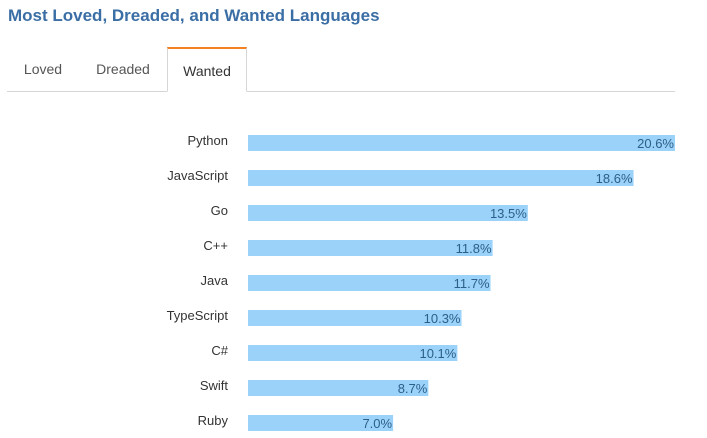  Describe the element at coordinates (474, 248) in the screenshot. I see `value-label: 11.8%` at that location.